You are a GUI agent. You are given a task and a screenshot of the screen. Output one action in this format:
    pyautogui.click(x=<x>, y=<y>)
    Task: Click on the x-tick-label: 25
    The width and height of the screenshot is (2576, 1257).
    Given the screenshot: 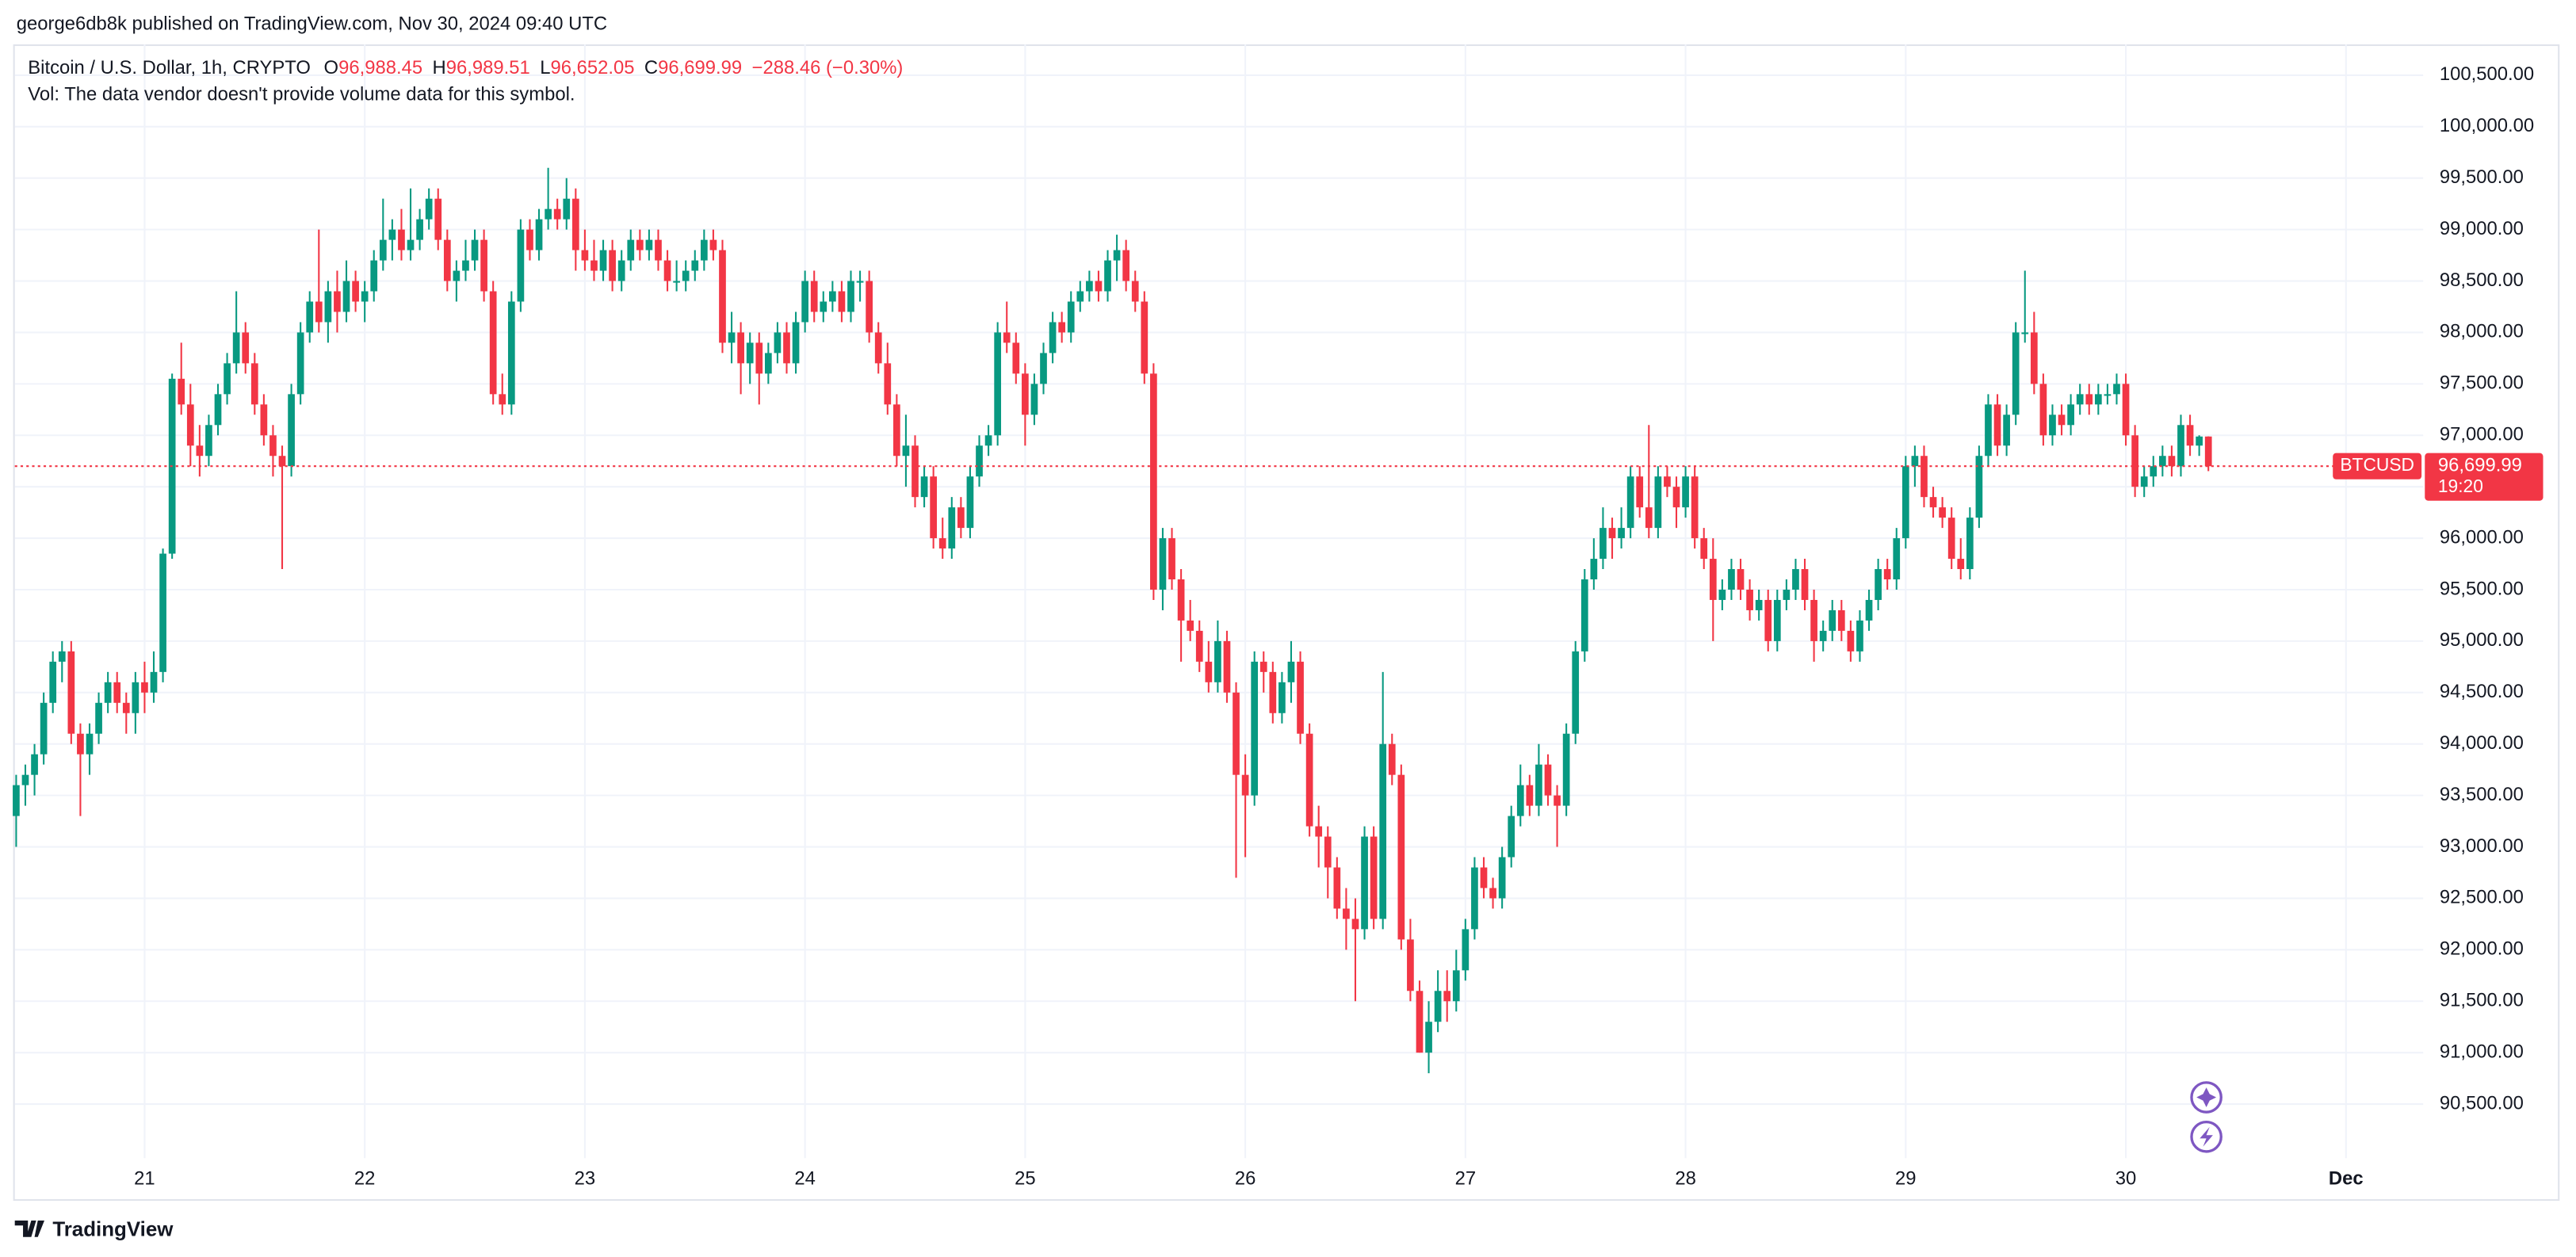 What is the action you would take?
    pyautogui.click(x=1025, y=1178)
    